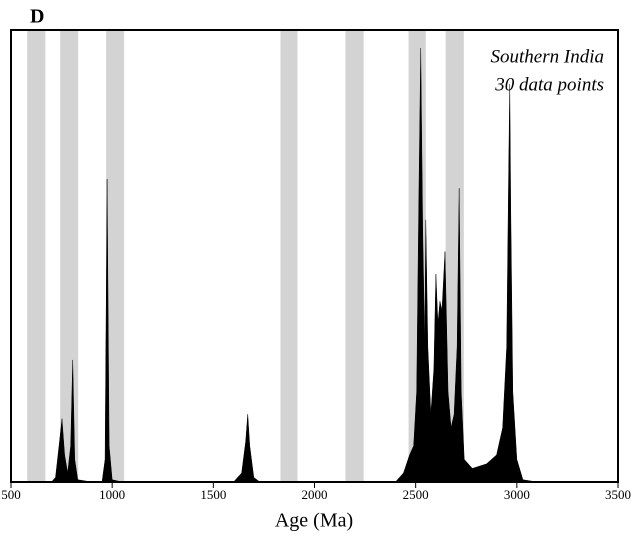 This screenshot has height=546, width=643. Describe the element at coordinates (112, 494) in the screenshot. I see `x-tick-label: 1000` at that location.